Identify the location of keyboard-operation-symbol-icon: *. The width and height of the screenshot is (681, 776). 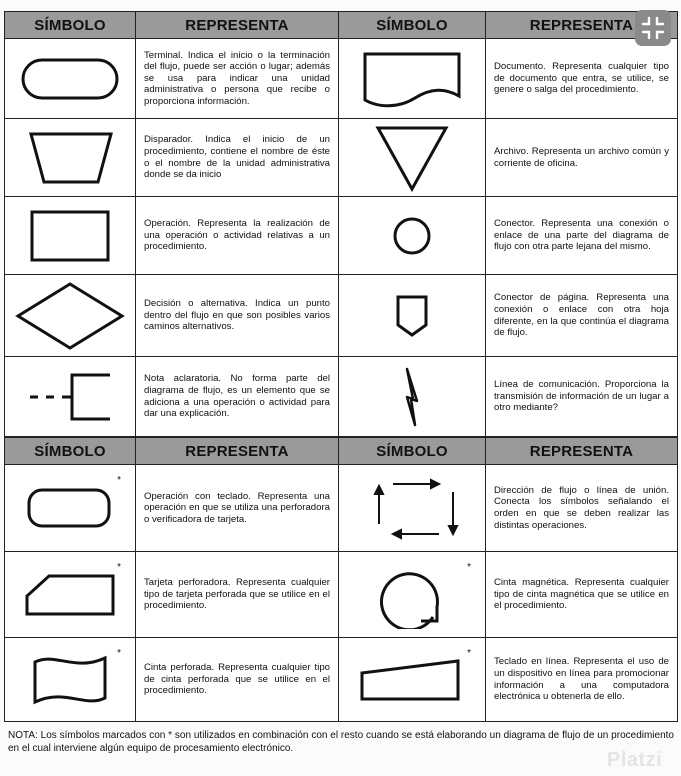
(70, 508).